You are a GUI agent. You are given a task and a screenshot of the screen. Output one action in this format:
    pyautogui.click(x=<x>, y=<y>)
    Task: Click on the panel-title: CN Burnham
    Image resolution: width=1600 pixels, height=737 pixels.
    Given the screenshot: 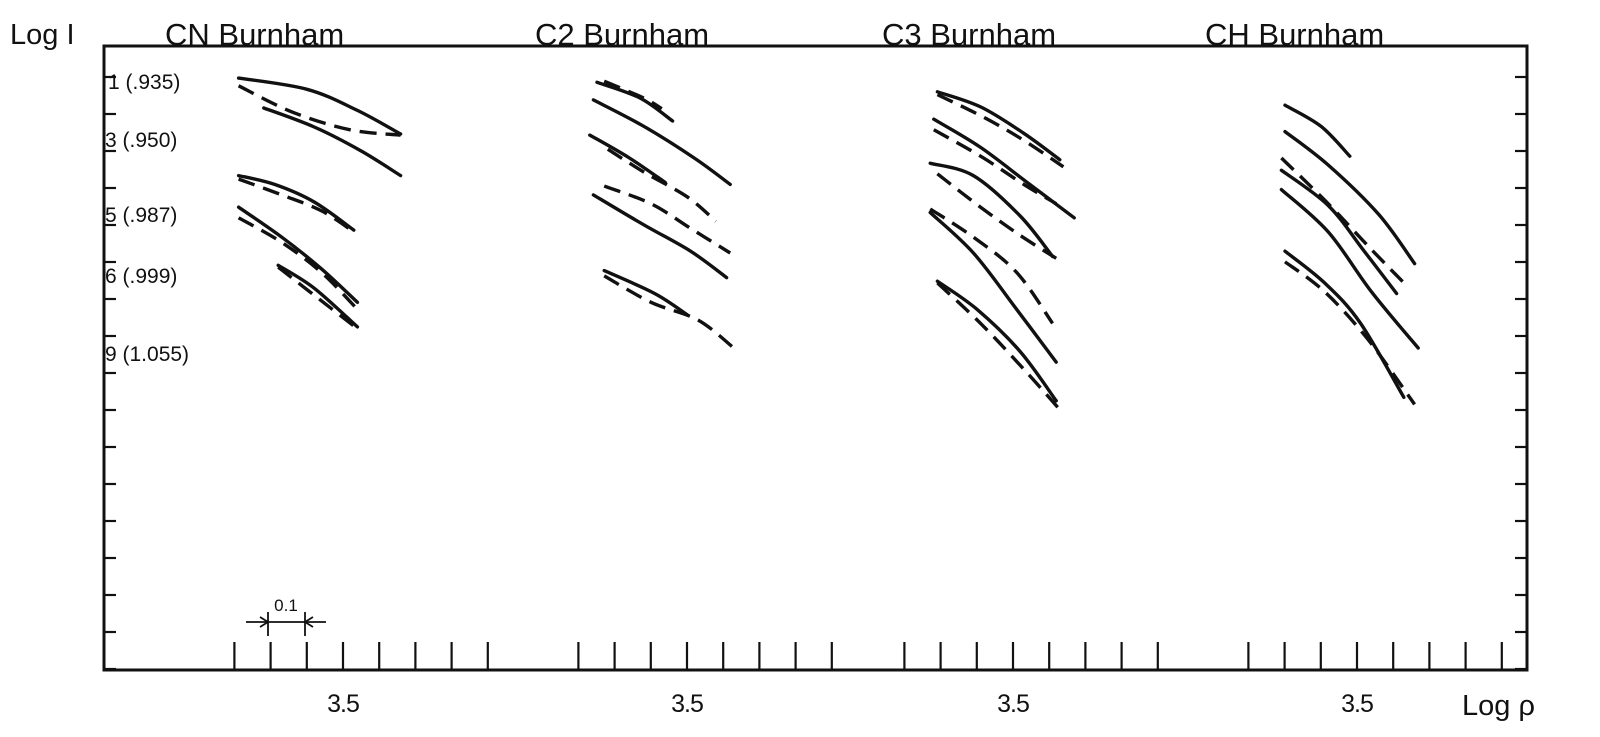 What is the action you would take?
    pyautogui.click(x=254, y=34)
    